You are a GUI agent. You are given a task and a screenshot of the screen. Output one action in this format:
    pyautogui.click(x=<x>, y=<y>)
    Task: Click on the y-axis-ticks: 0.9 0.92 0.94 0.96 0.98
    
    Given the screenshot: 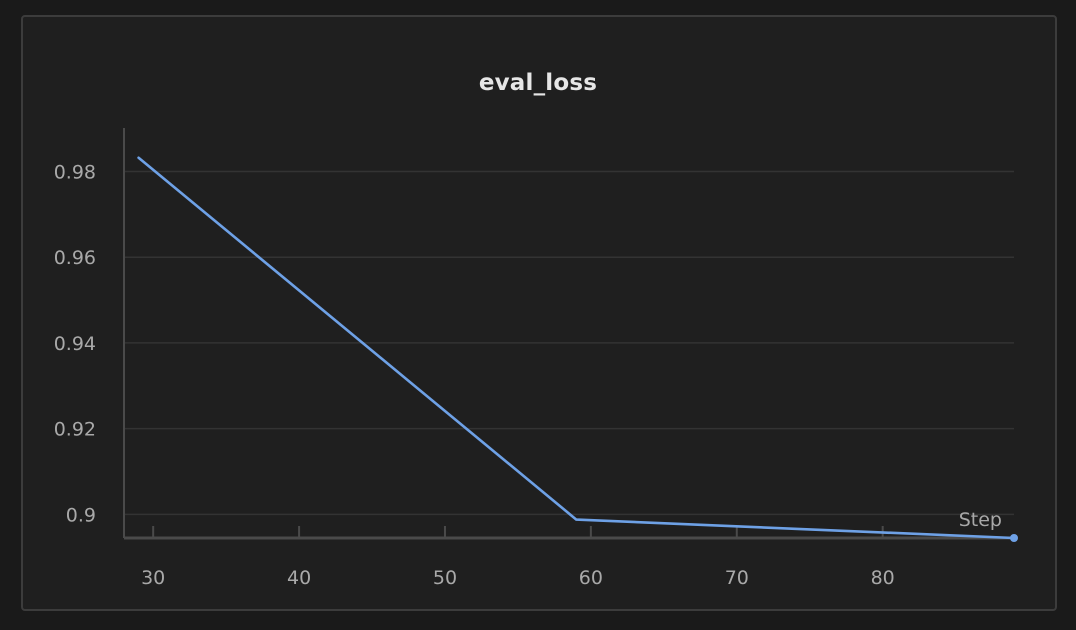 What is the action you would take?
    pyautogui.click(x=75, y=343)
    